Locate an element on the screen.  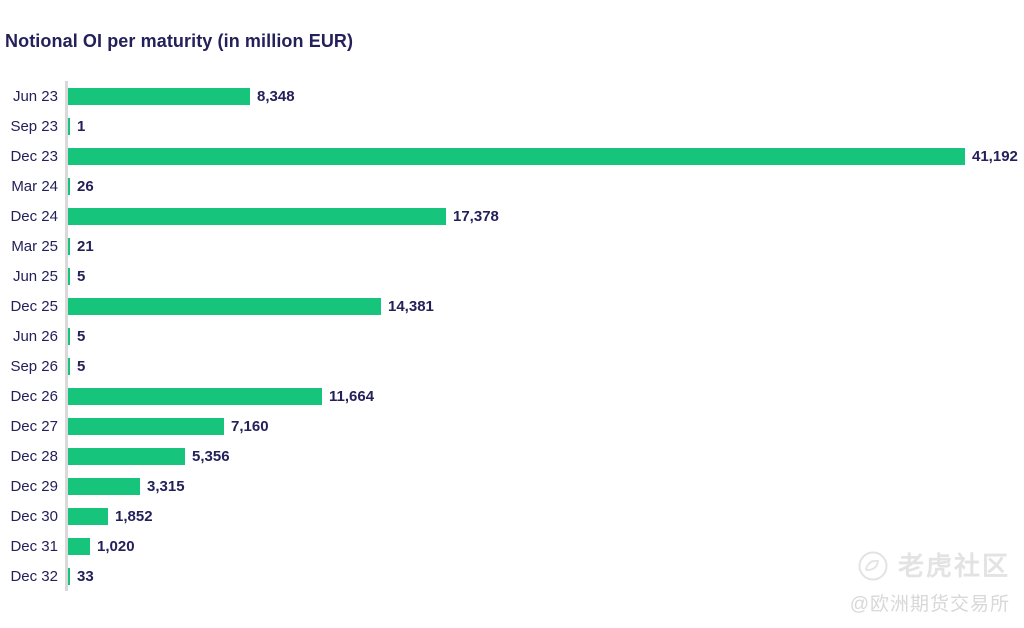
category-label: Sep 23 is located at coordinates (34, 126).